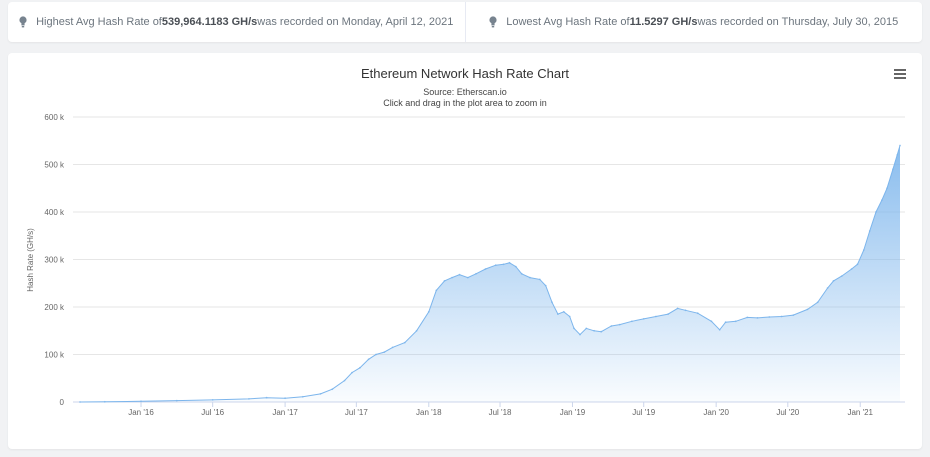 This screenshot has width=930, height=457. What do you see at coordinates (54, 307) in the screenshot?
I see `y-tick-label: 200 k` at bounding box center [54, 307].